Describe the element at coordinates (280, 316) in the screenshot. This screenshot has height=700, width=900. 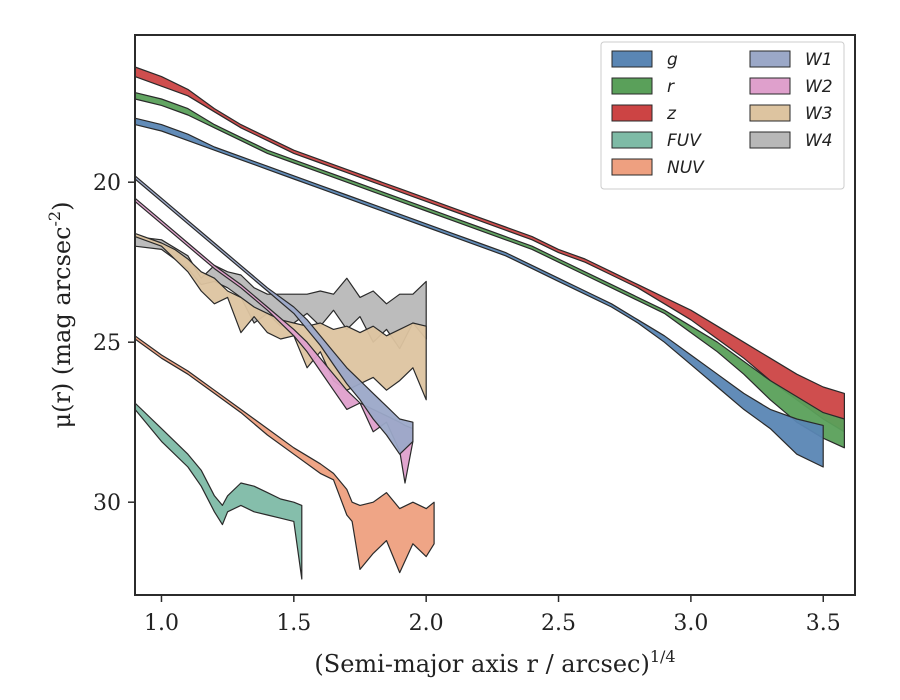
I see `band-w3` at that location.